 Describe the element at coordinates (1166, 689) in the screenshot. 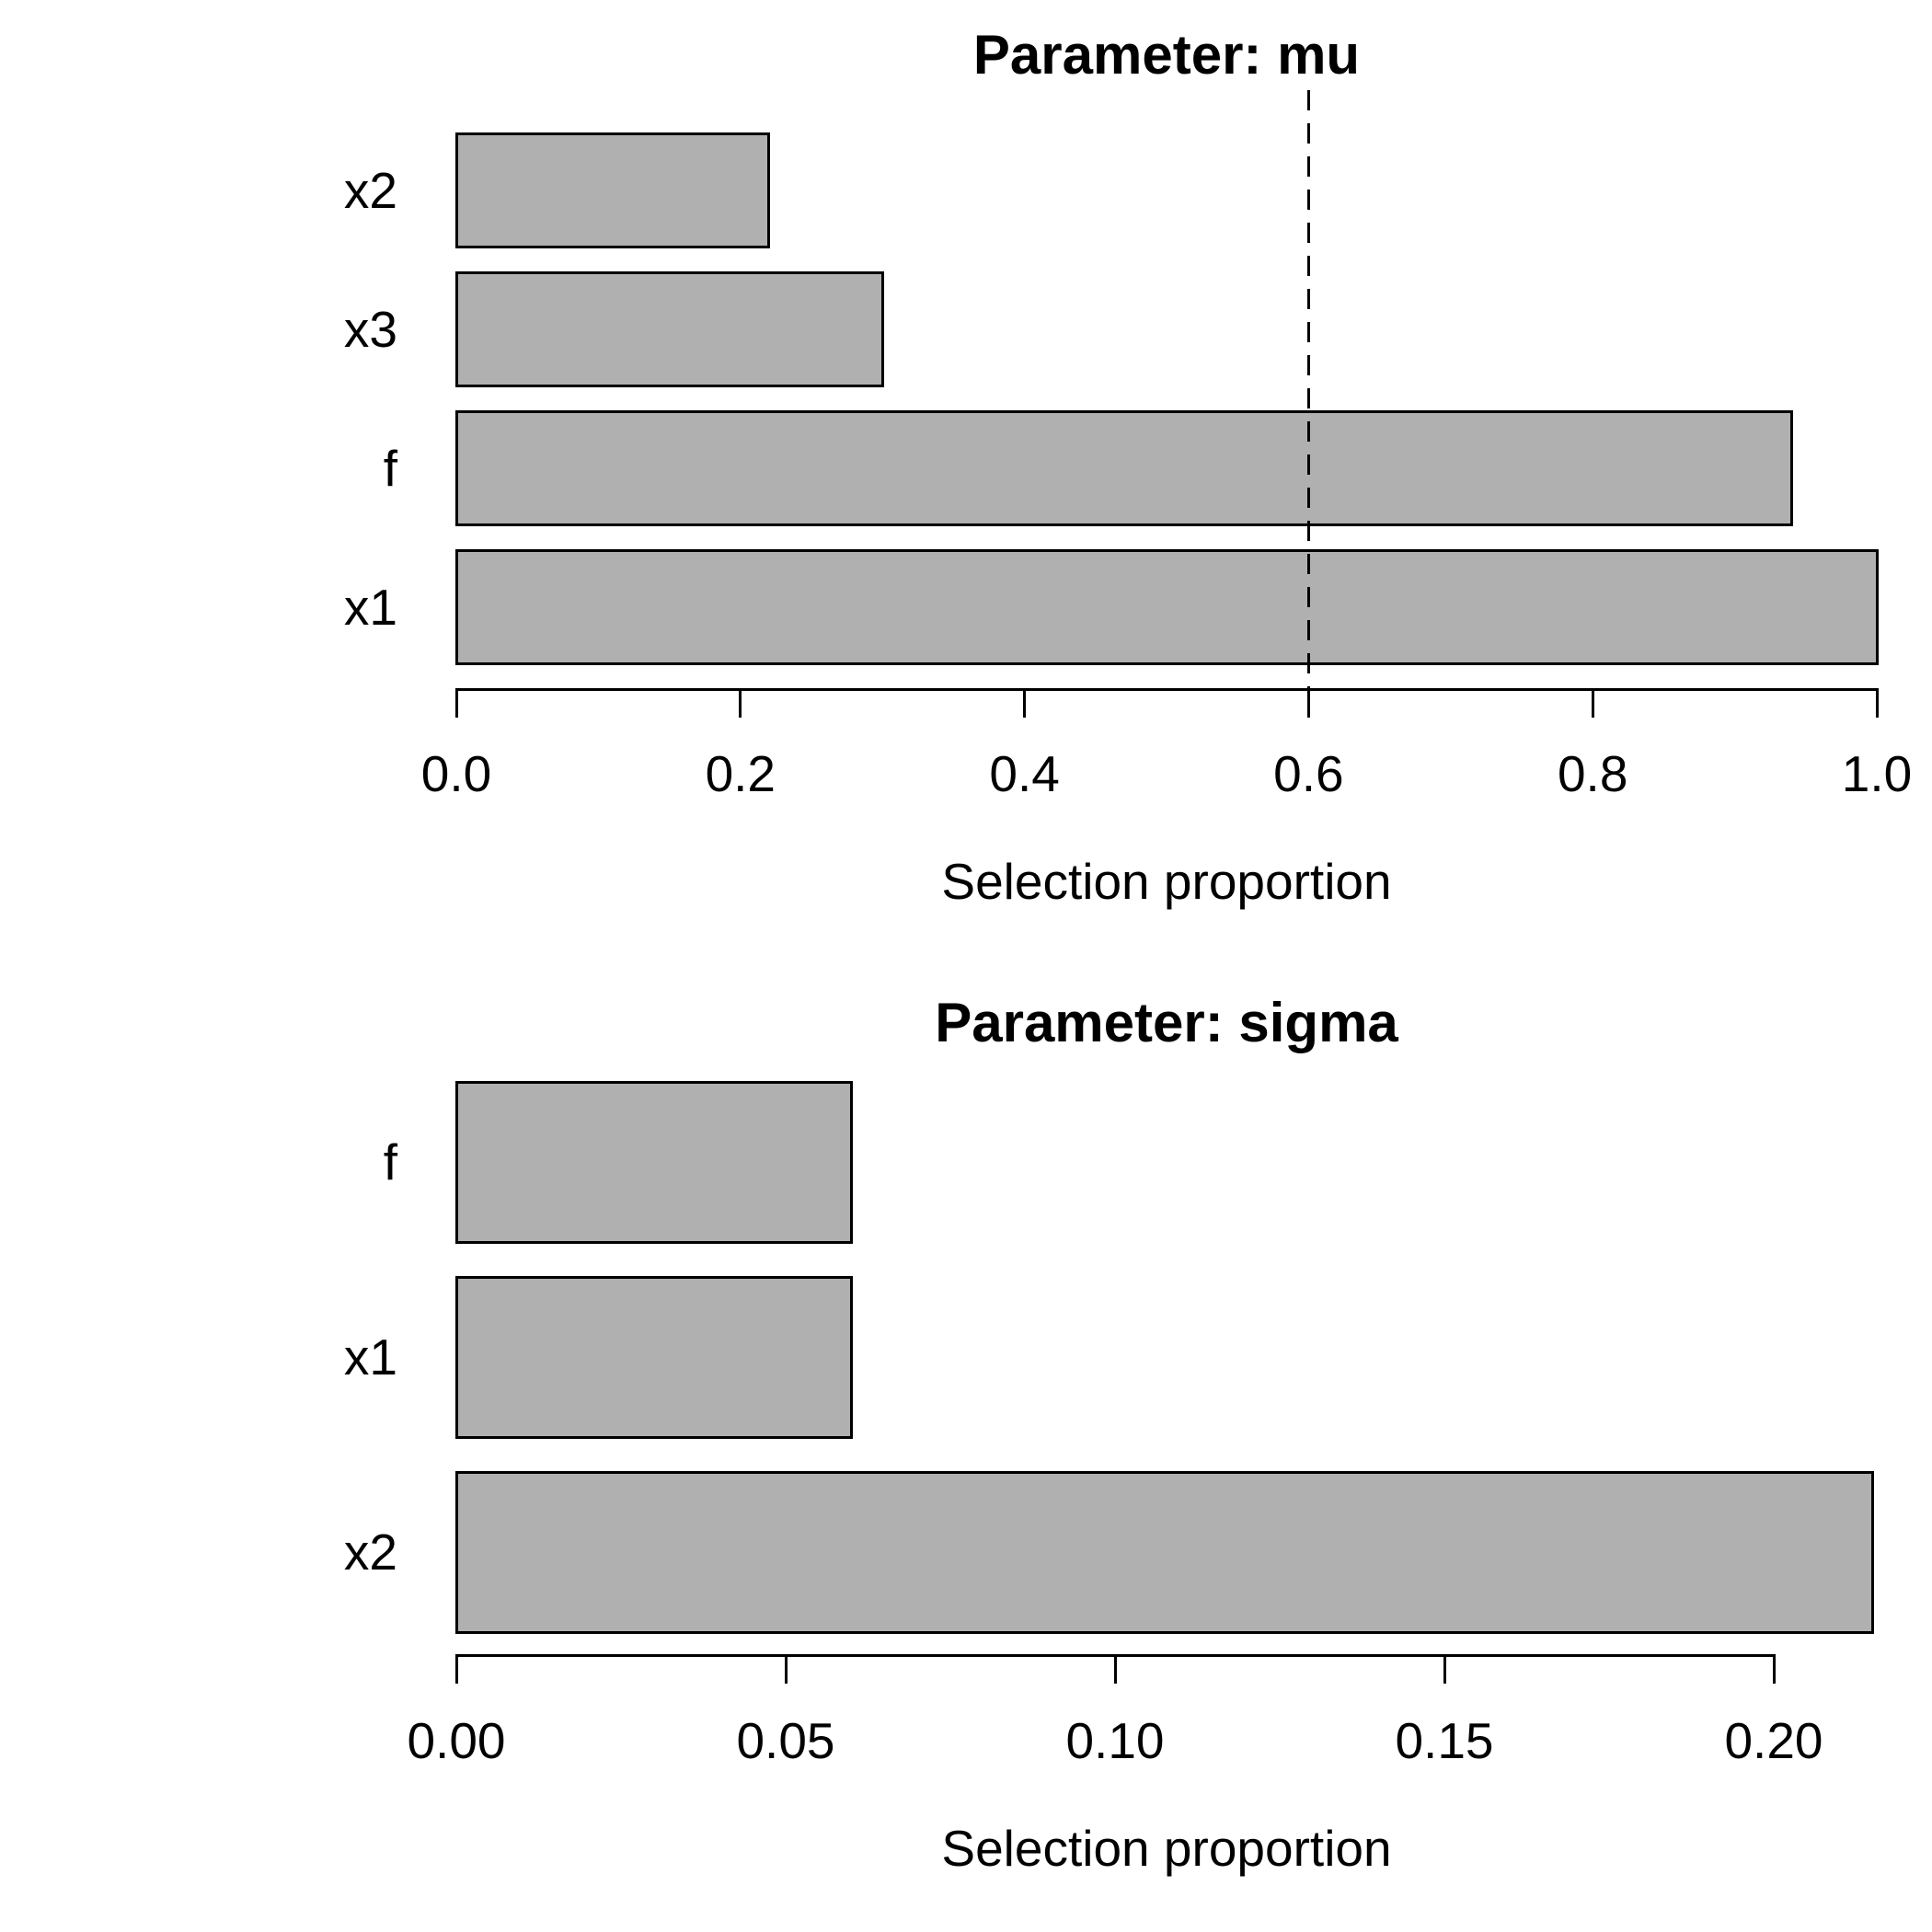

I see `x-axis-line` at that location.